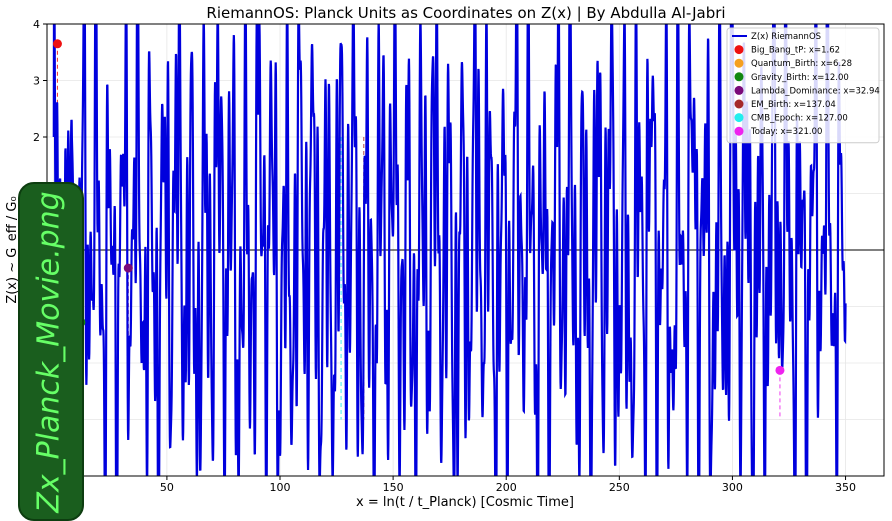 The height and width of the screenshot is (521, 892). Describe the element at coordinates (167, 487) in the screenshot. I see `x-tick-label: 50` at that location.